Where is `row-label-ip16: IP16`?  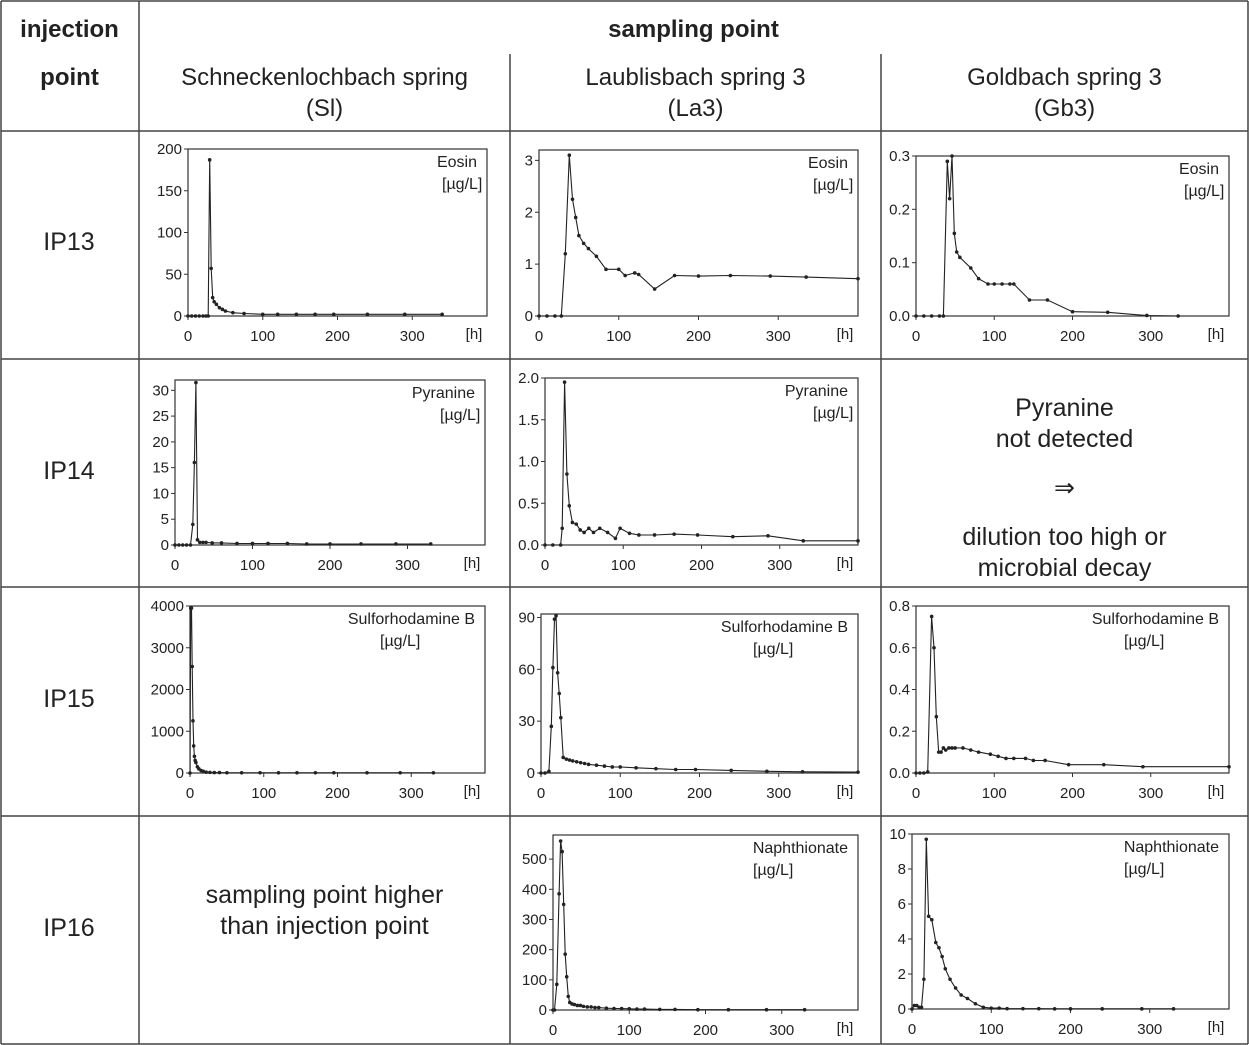
row-label-ip16: IP16 is located at coordinates (69, 928).